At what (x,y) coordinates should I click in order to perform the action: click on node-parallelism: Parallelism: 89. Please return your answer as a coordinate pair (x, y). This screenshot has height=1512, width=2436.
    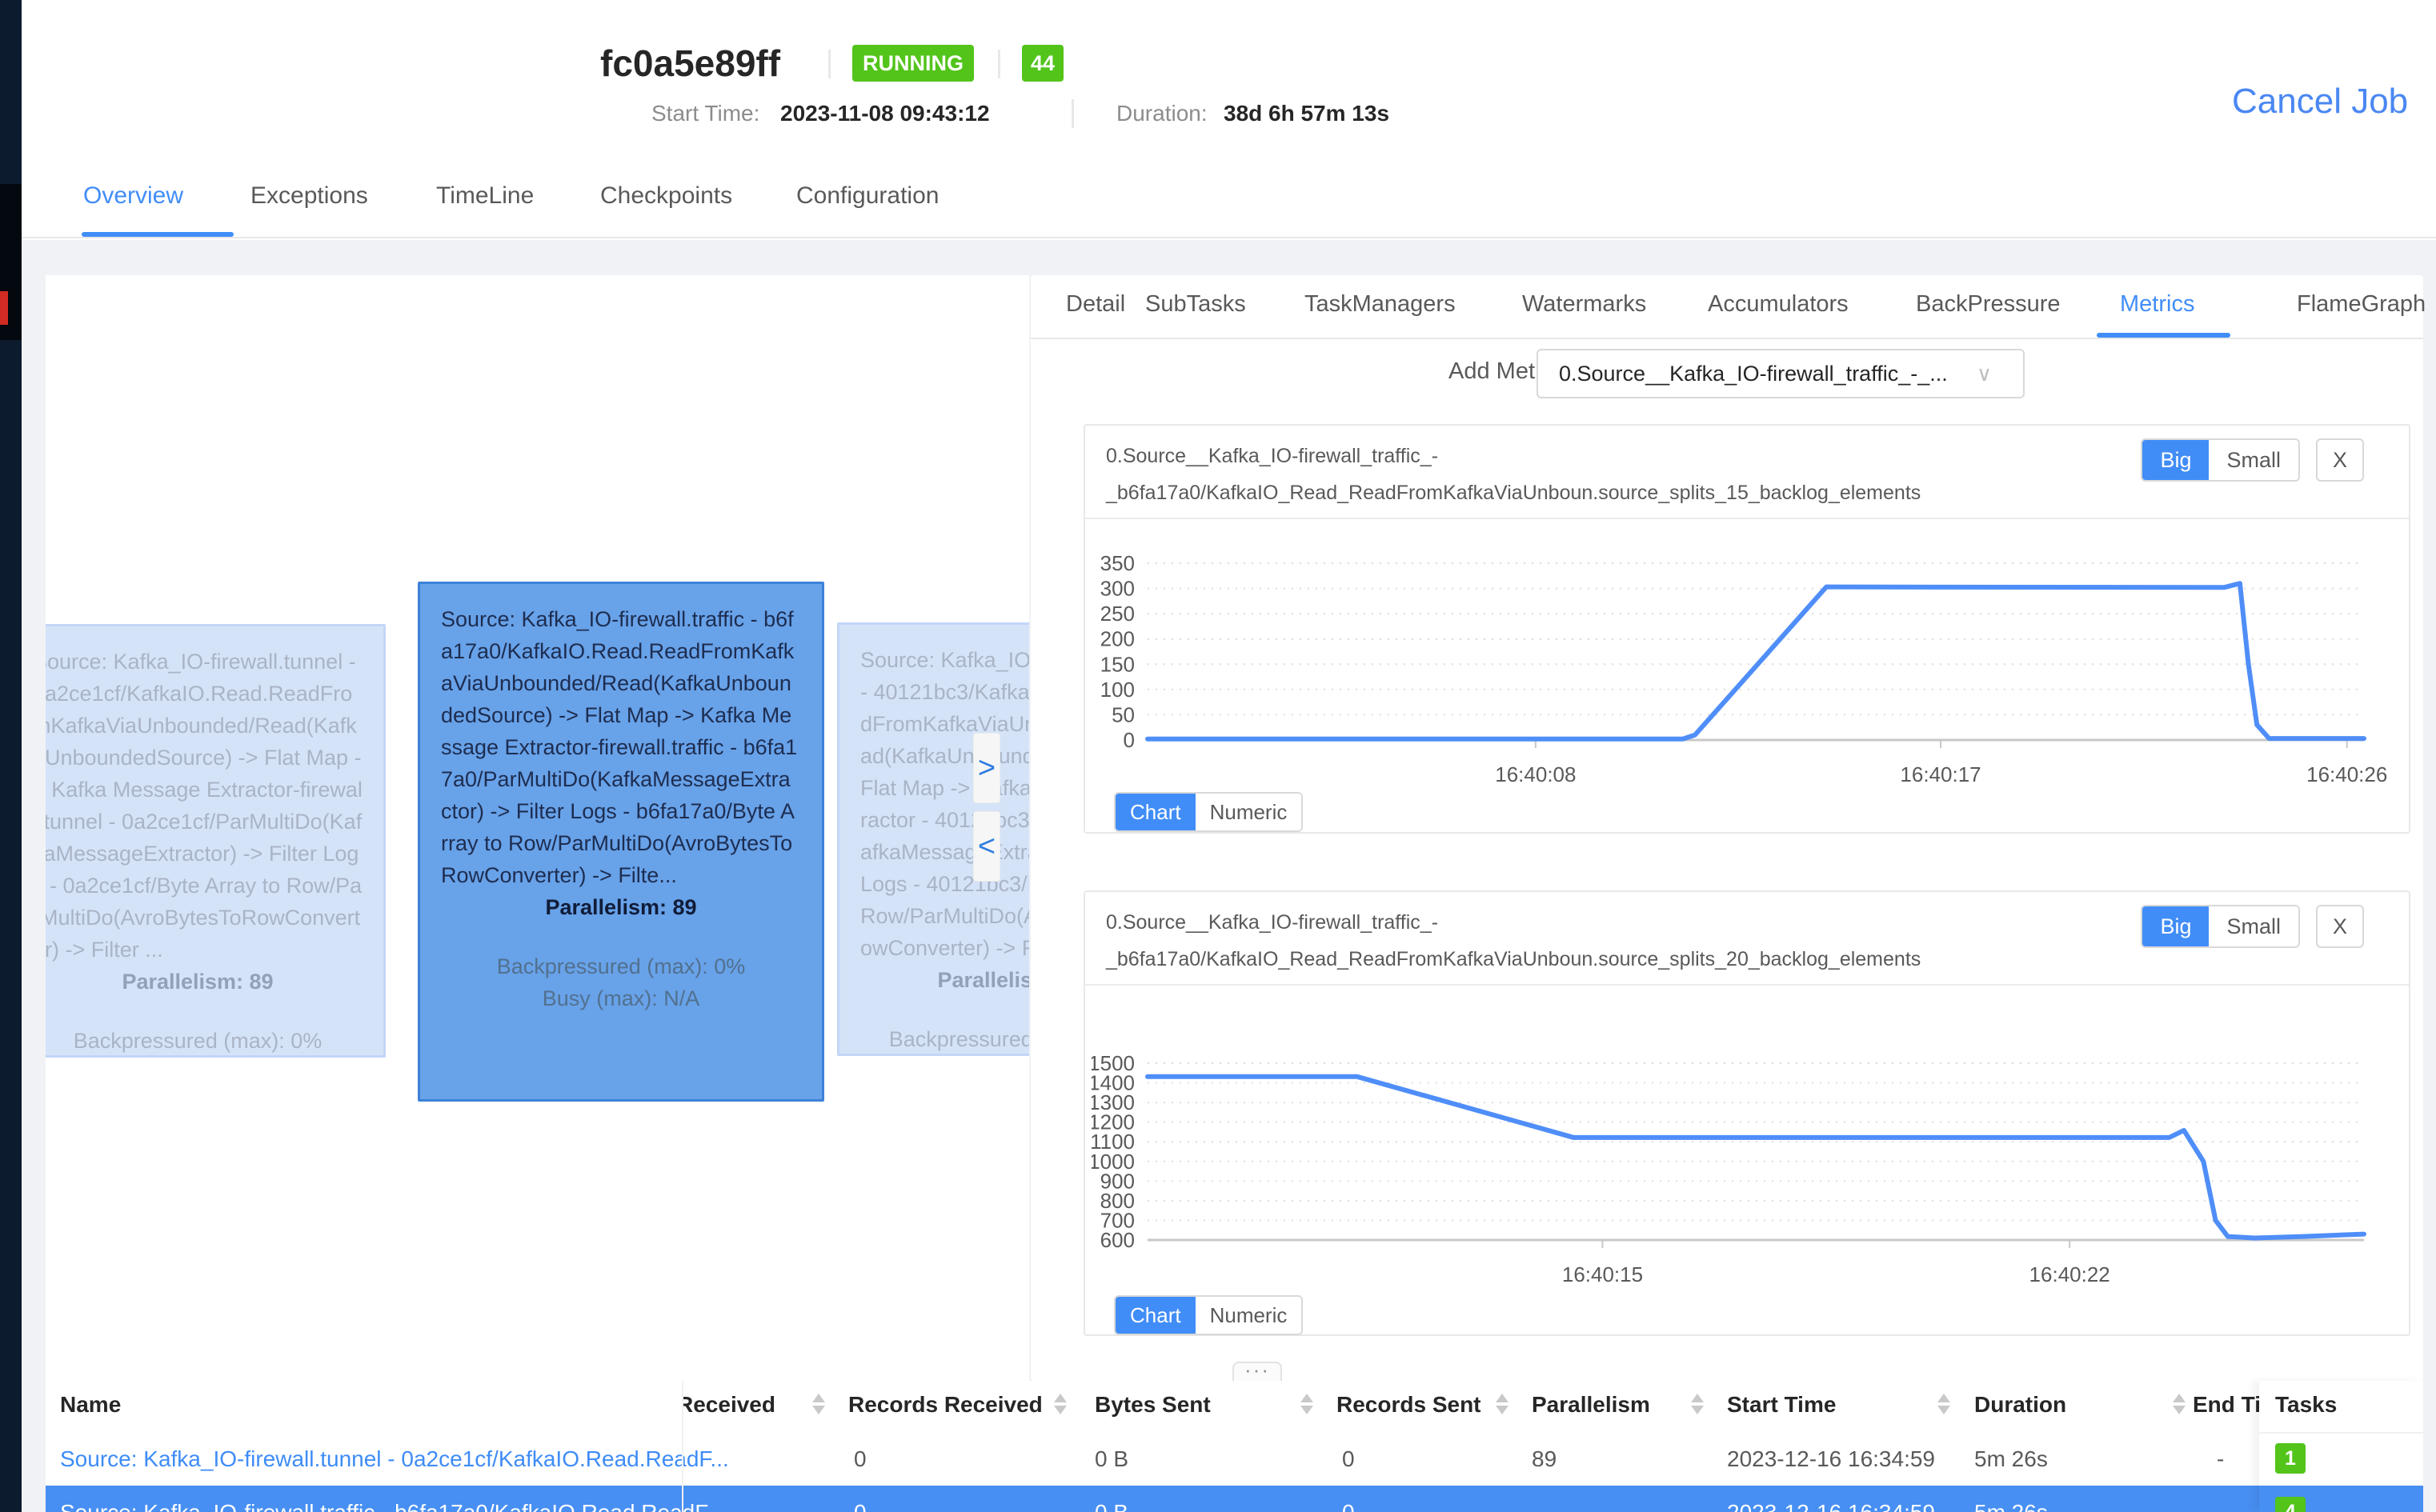
    Looking at the image, I should click on (621, 907).